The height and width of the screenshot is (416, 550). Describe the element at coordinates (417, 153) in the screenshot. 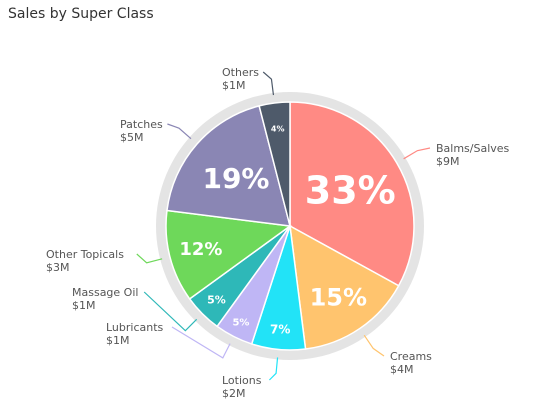

I see `leader-line-balms-salves` at that location.